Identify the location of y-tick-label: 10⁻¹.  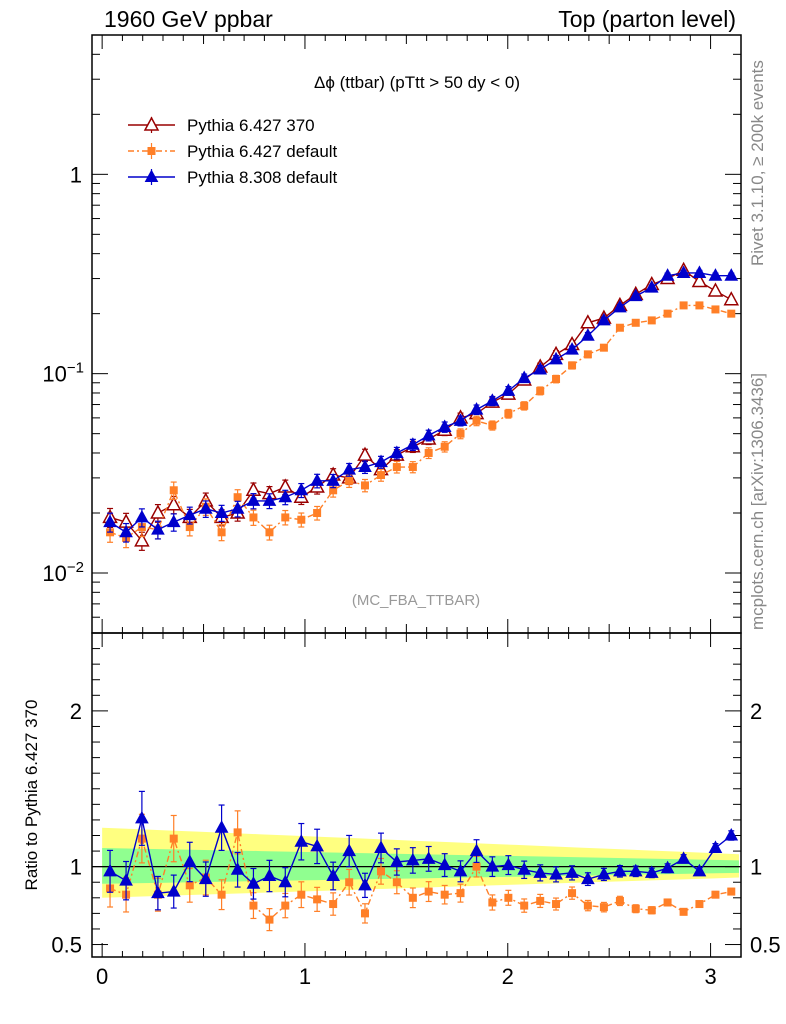
(63, 373).